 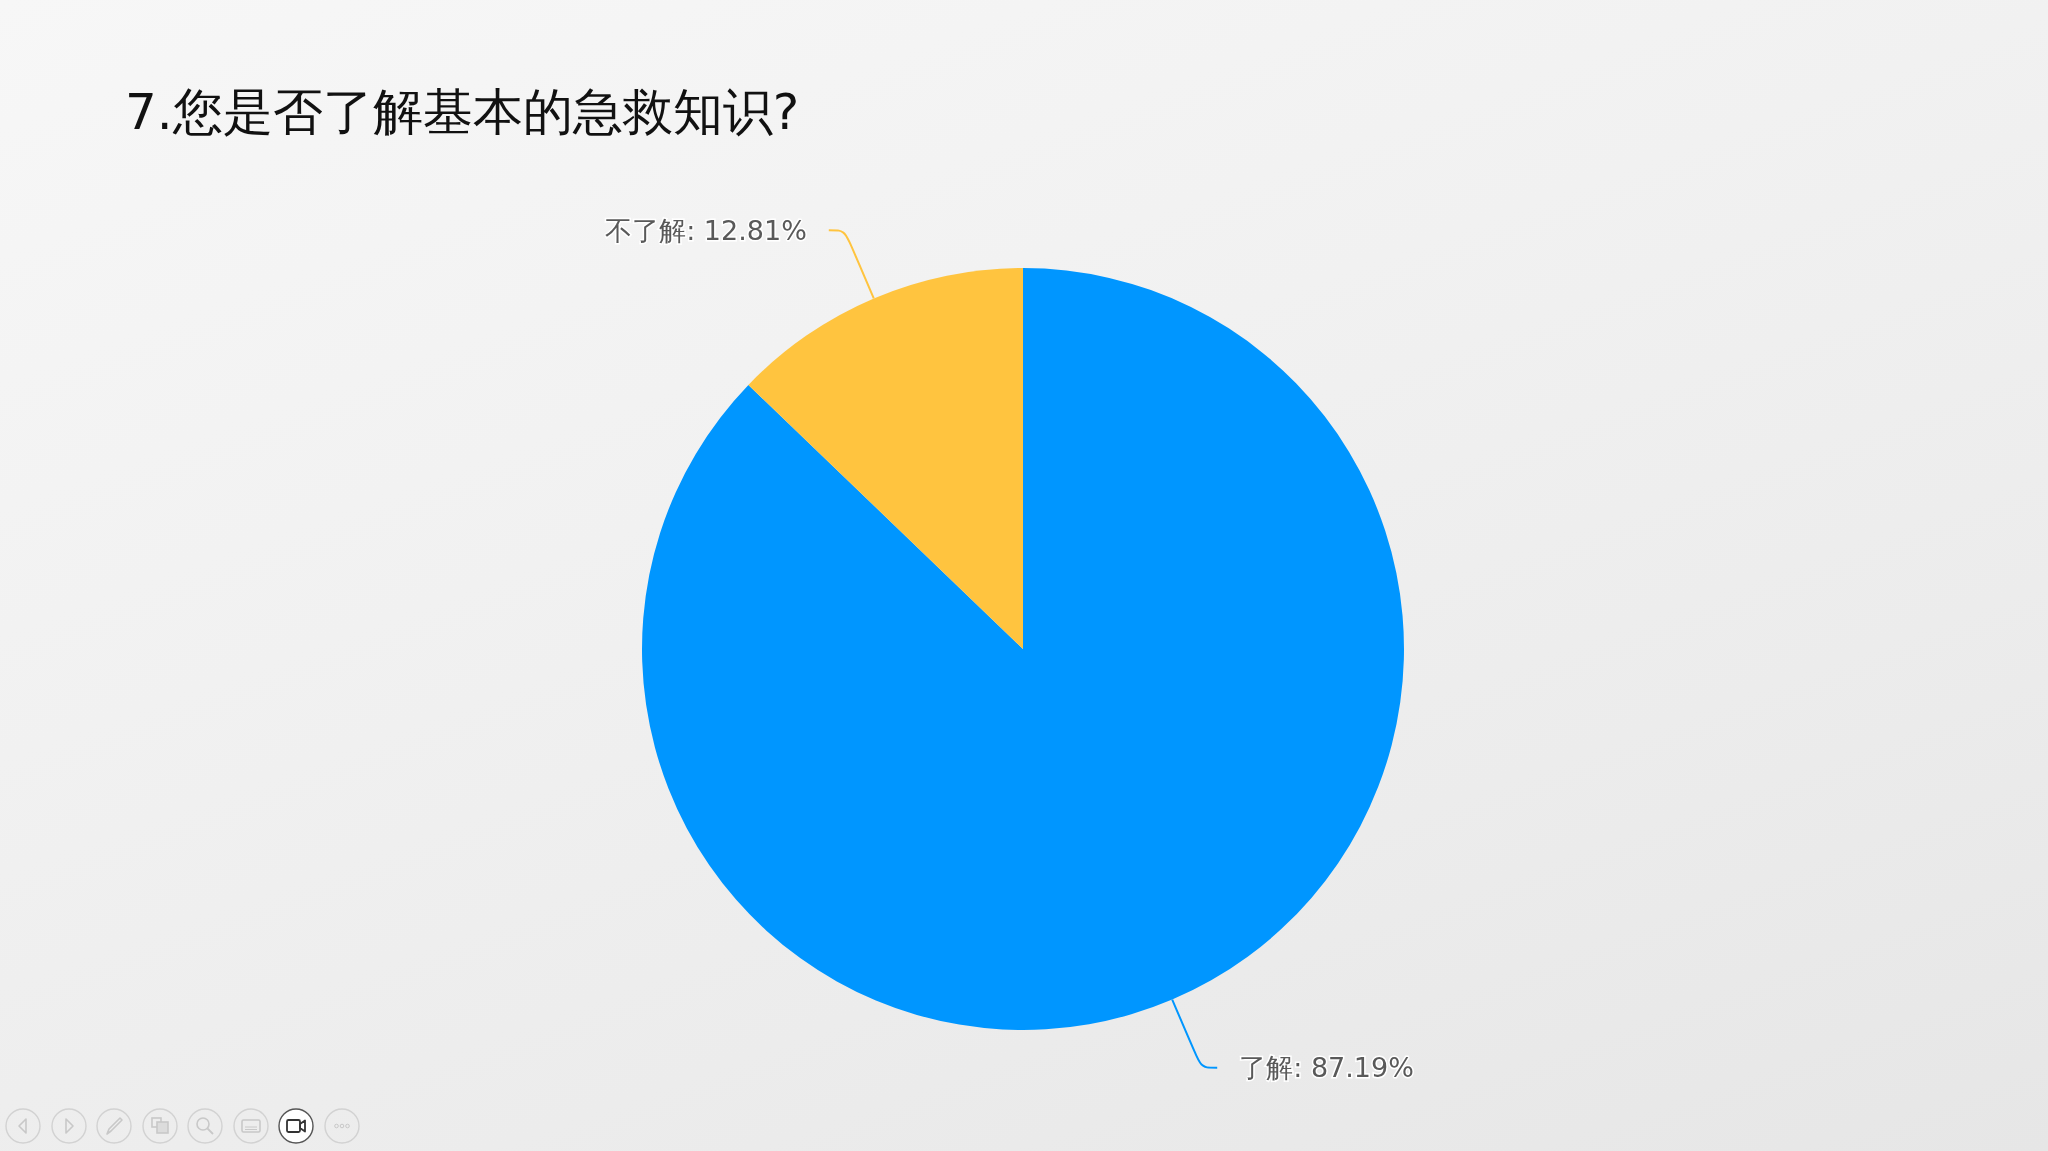 What do you see at coordinates (462, 112) in the screenshot?
I see `chart-title: 7.您是否了解基本的急救知识?` at bounding box center [462, 112].